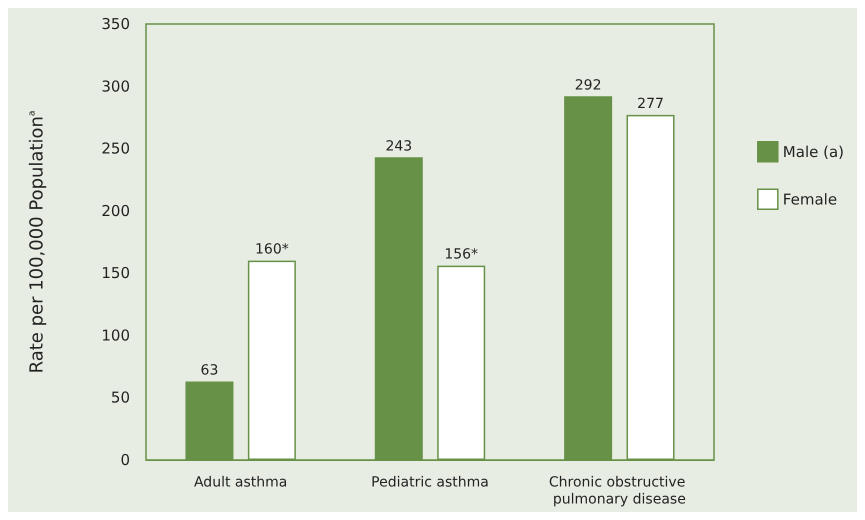 The width and height of the screenshot is (865, 520). Describe the element at coordinates (209, 370) in the screenshot. I see `data-label: 63` at that location.